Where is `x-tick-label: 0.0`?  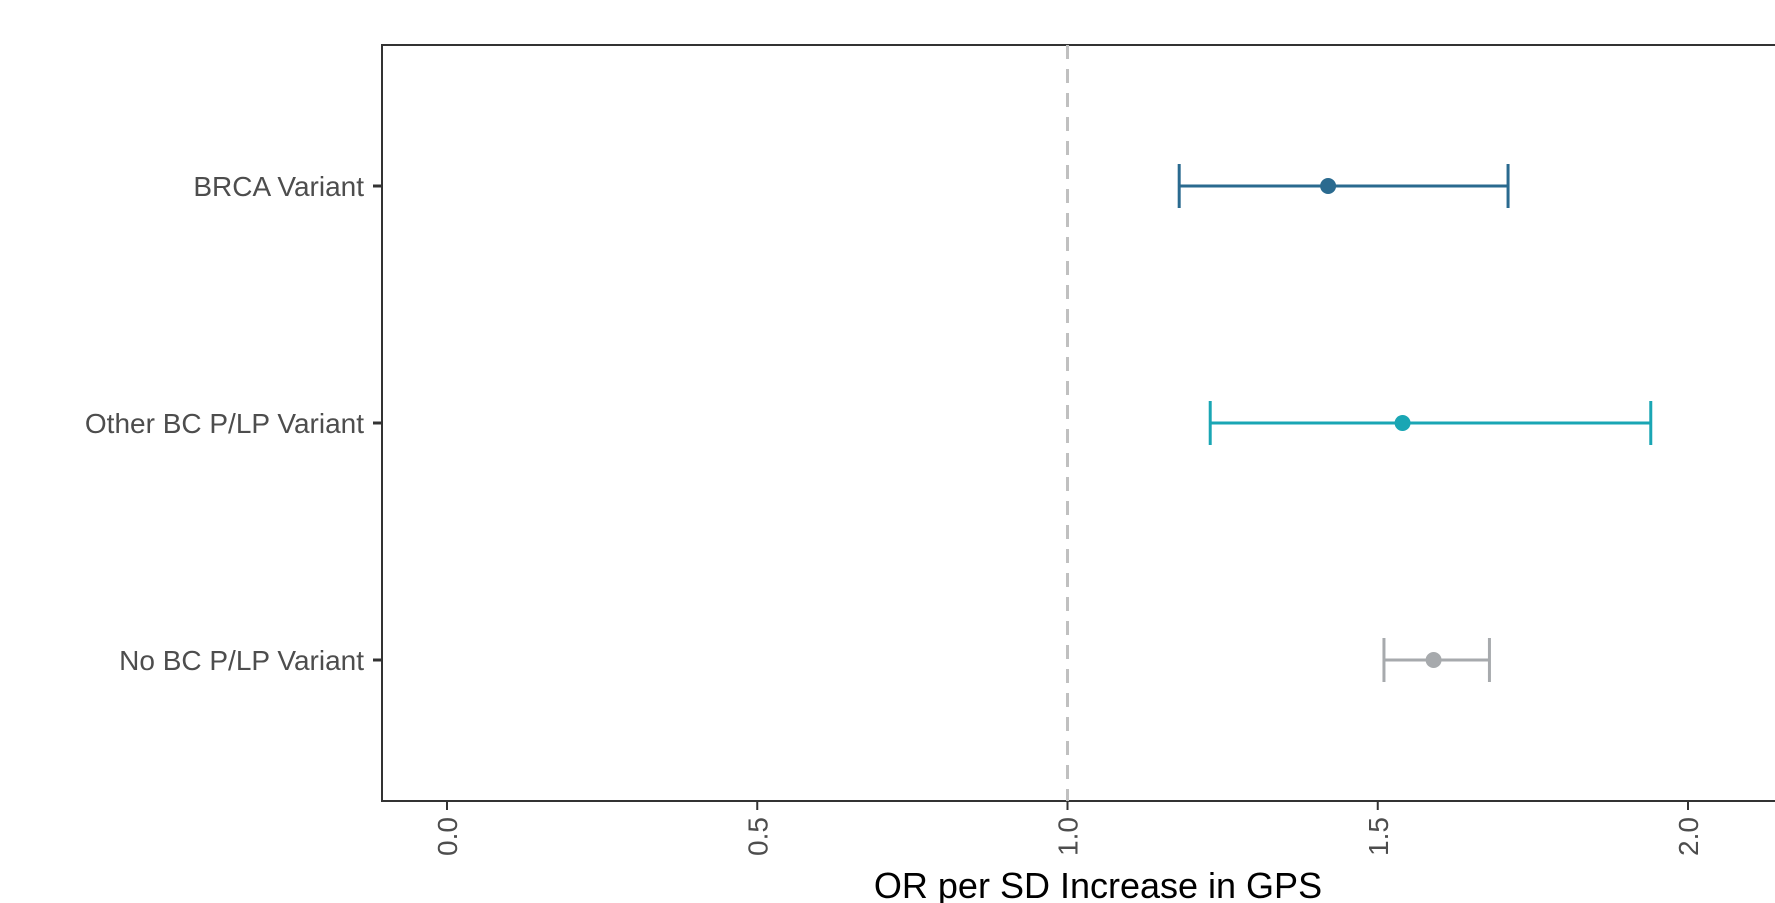
x-tick-label: 0.0 is located at coordinates (447, 836).